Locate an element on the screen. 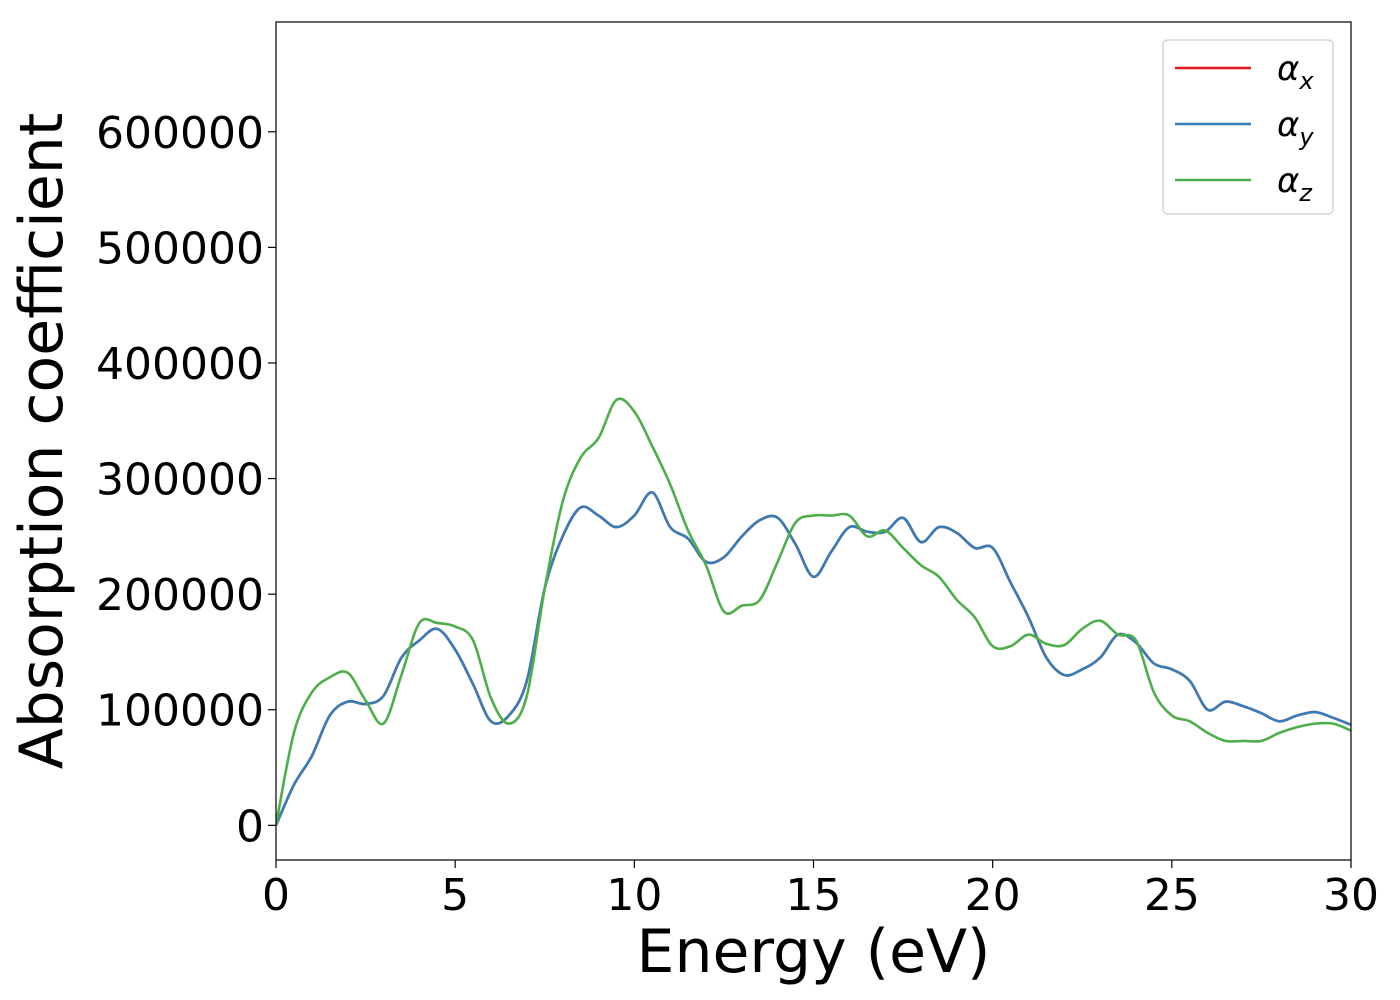 Image resolution: width=1400 pixels, height=1000 pixels. legend-label-y: αy is located at coordinates (1295, 128).